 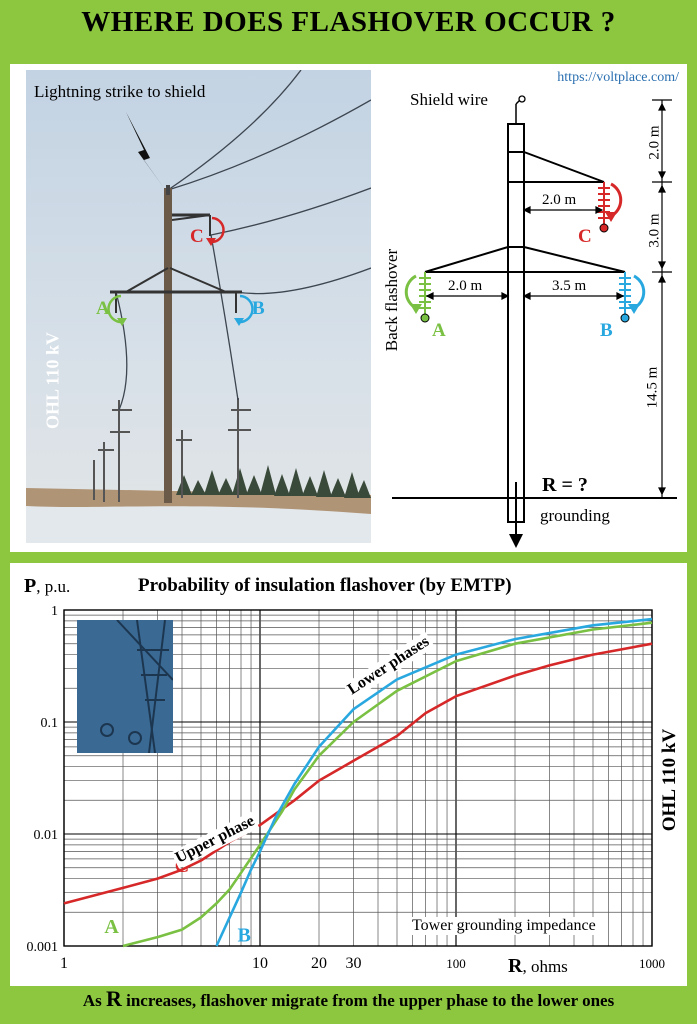 I want to click on series-label-a: A, so click(x=111, y=927).